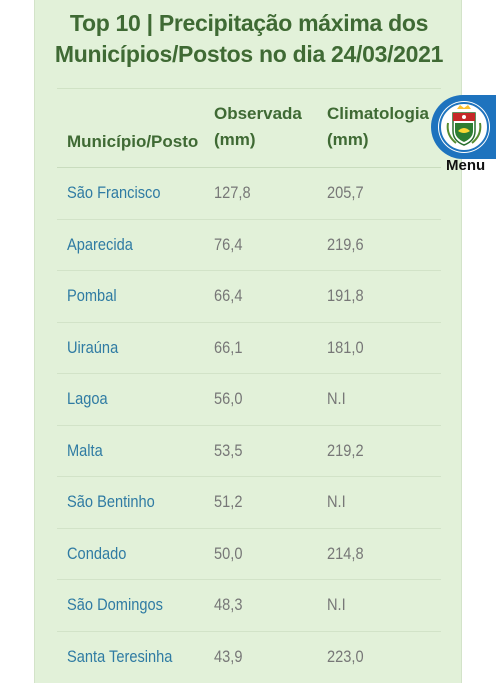 The image size is (496, 683). I want to click on municipio-link: São Domingos, so click(115, 604).